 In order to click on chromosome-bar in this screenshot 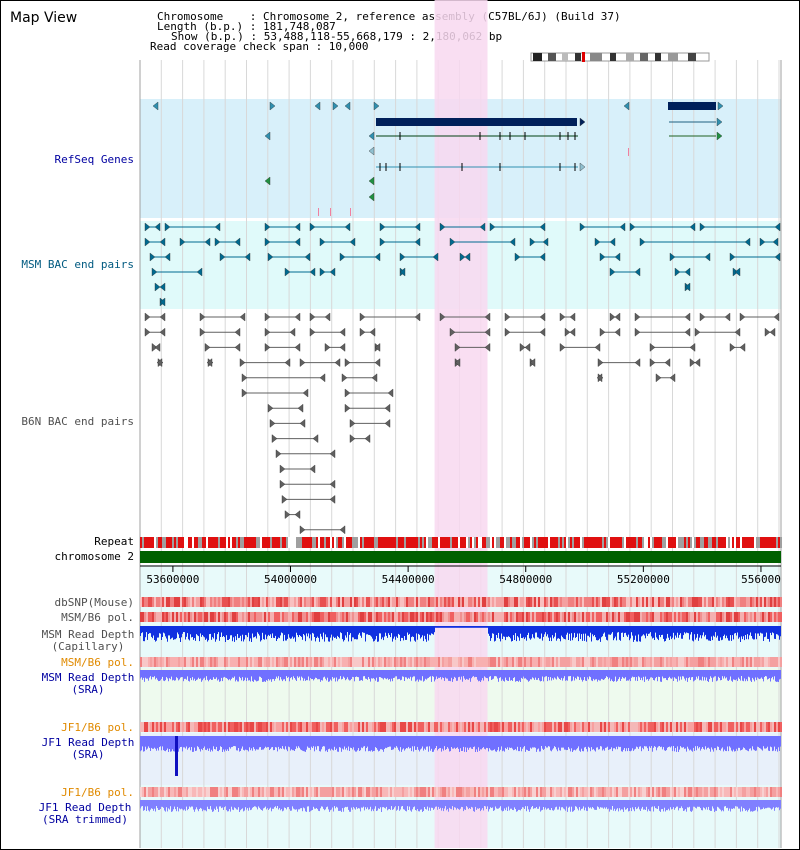, I will do `click(460, 557)`.